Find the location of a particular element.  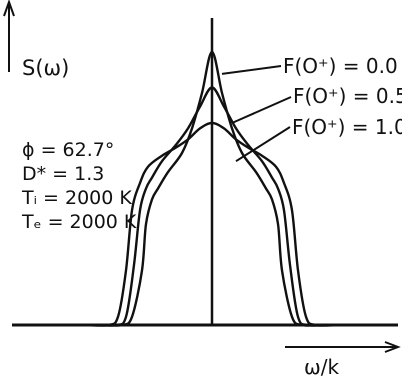

curve-label-f05: F(O⁺) = 0.5 is located at coordinates (347, 96).